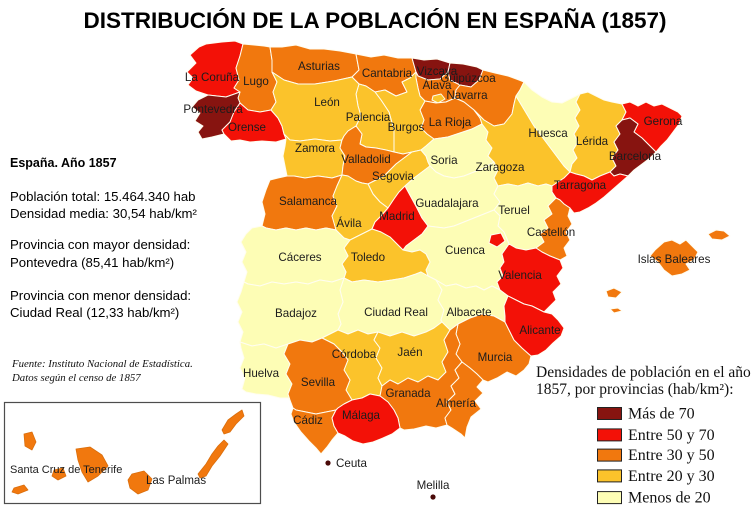  What do you see at coordinates (256, 81) in the screenshot?
I see `svg-text: Lugo` at bounding box center [256, 81].